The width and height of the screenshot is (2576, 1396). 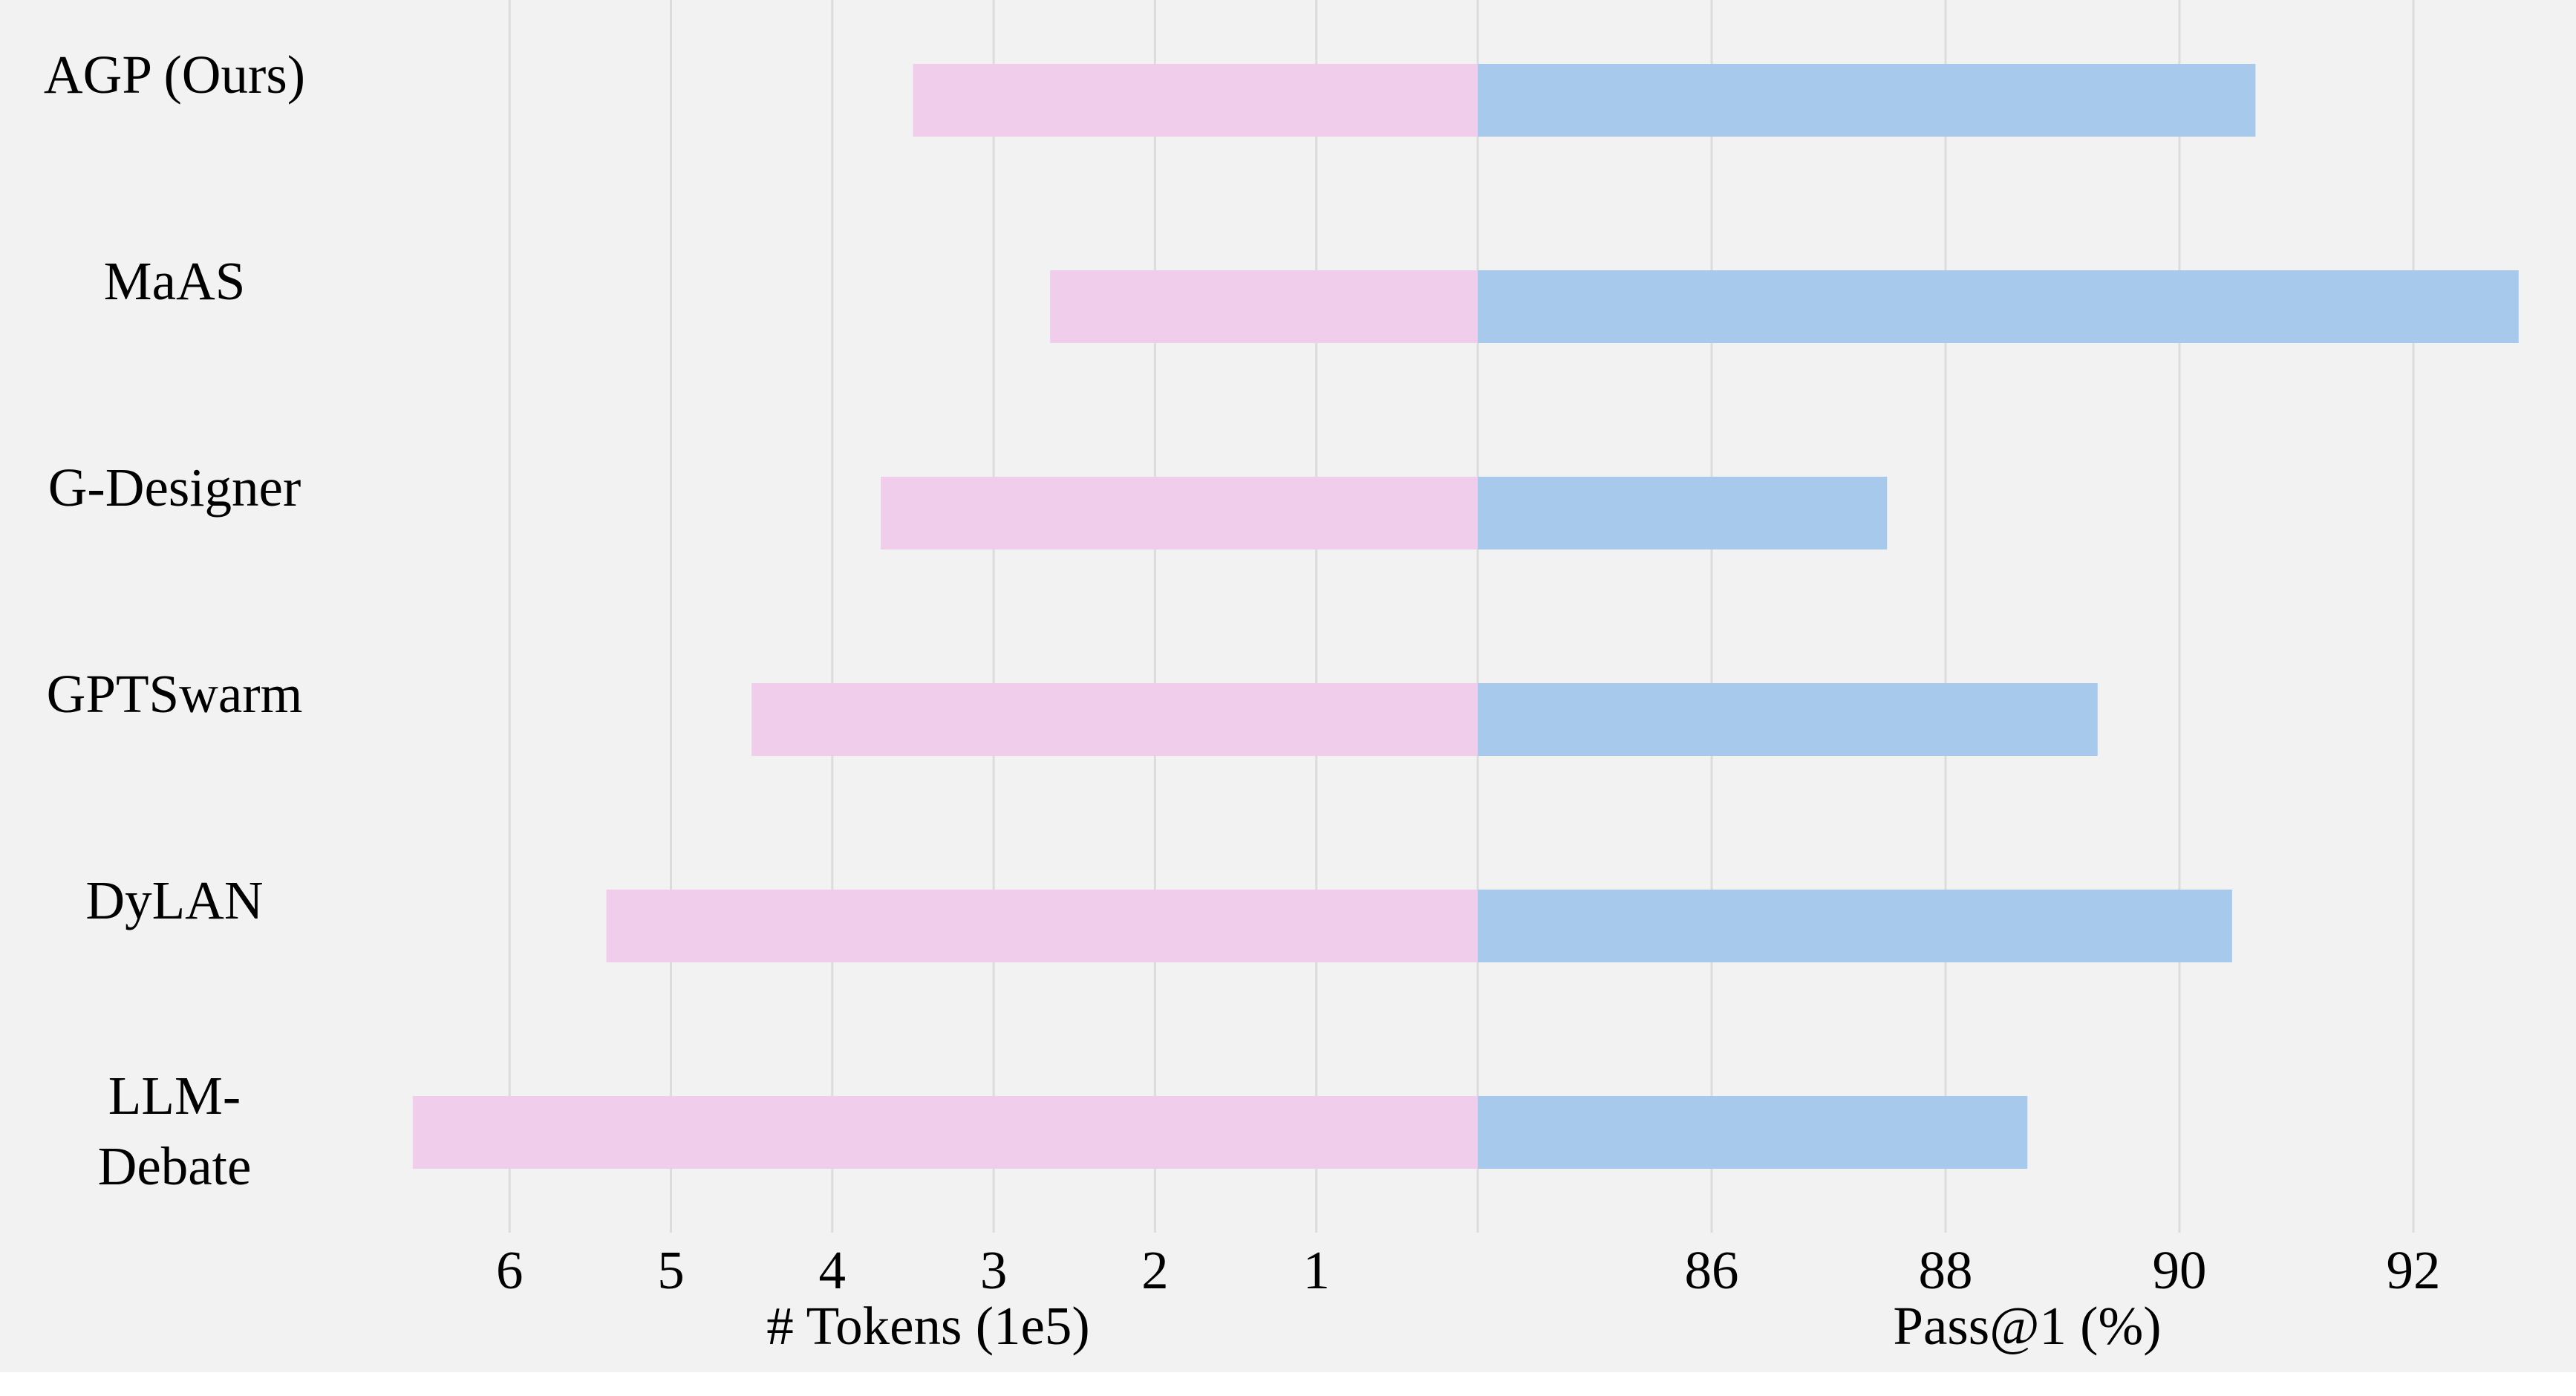 What do you see at coordinates (174, 75) in the screenshot?
I see `category-label: AGP (Ours)` at bounding box center [174, 75].